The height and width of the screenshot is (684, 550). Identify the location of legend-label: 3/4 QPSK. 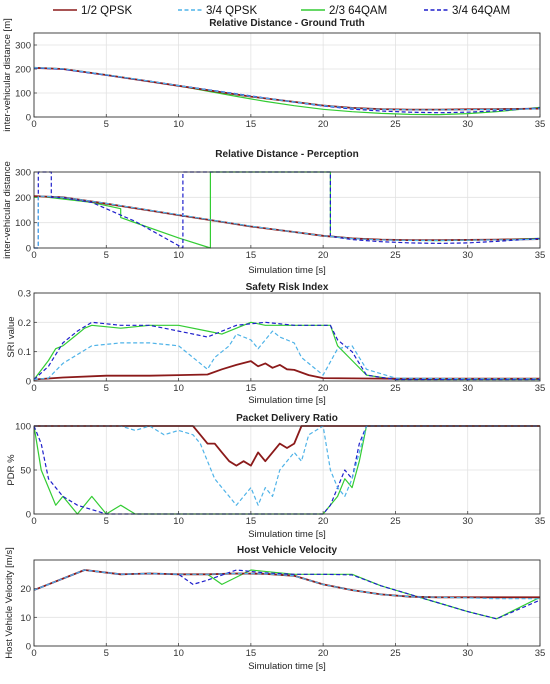
(231, 11).